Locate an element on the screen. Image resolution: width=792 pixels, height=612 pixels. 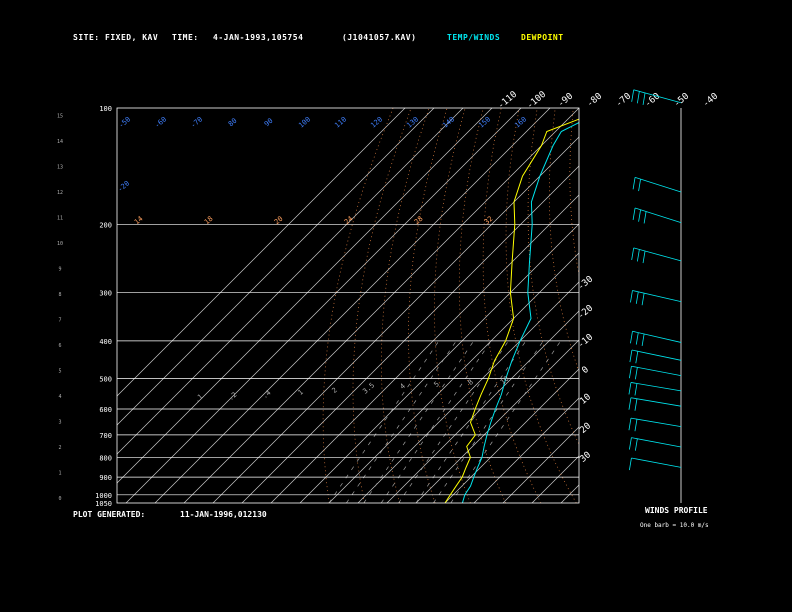
moist-adiabat-label: 32 is located at coordinates (489, 221).